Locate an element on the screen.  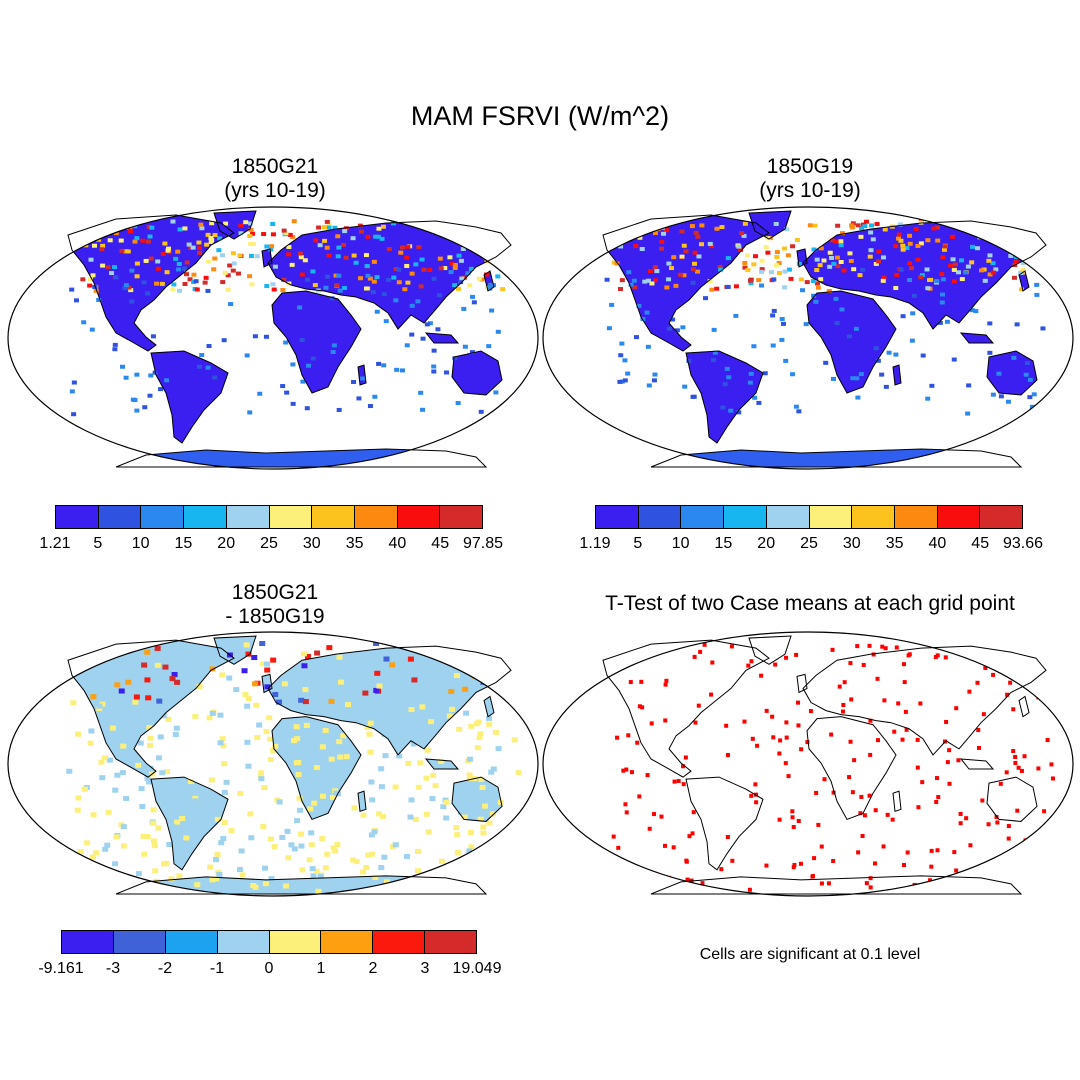
map-border is located at coordinates (273, 764).